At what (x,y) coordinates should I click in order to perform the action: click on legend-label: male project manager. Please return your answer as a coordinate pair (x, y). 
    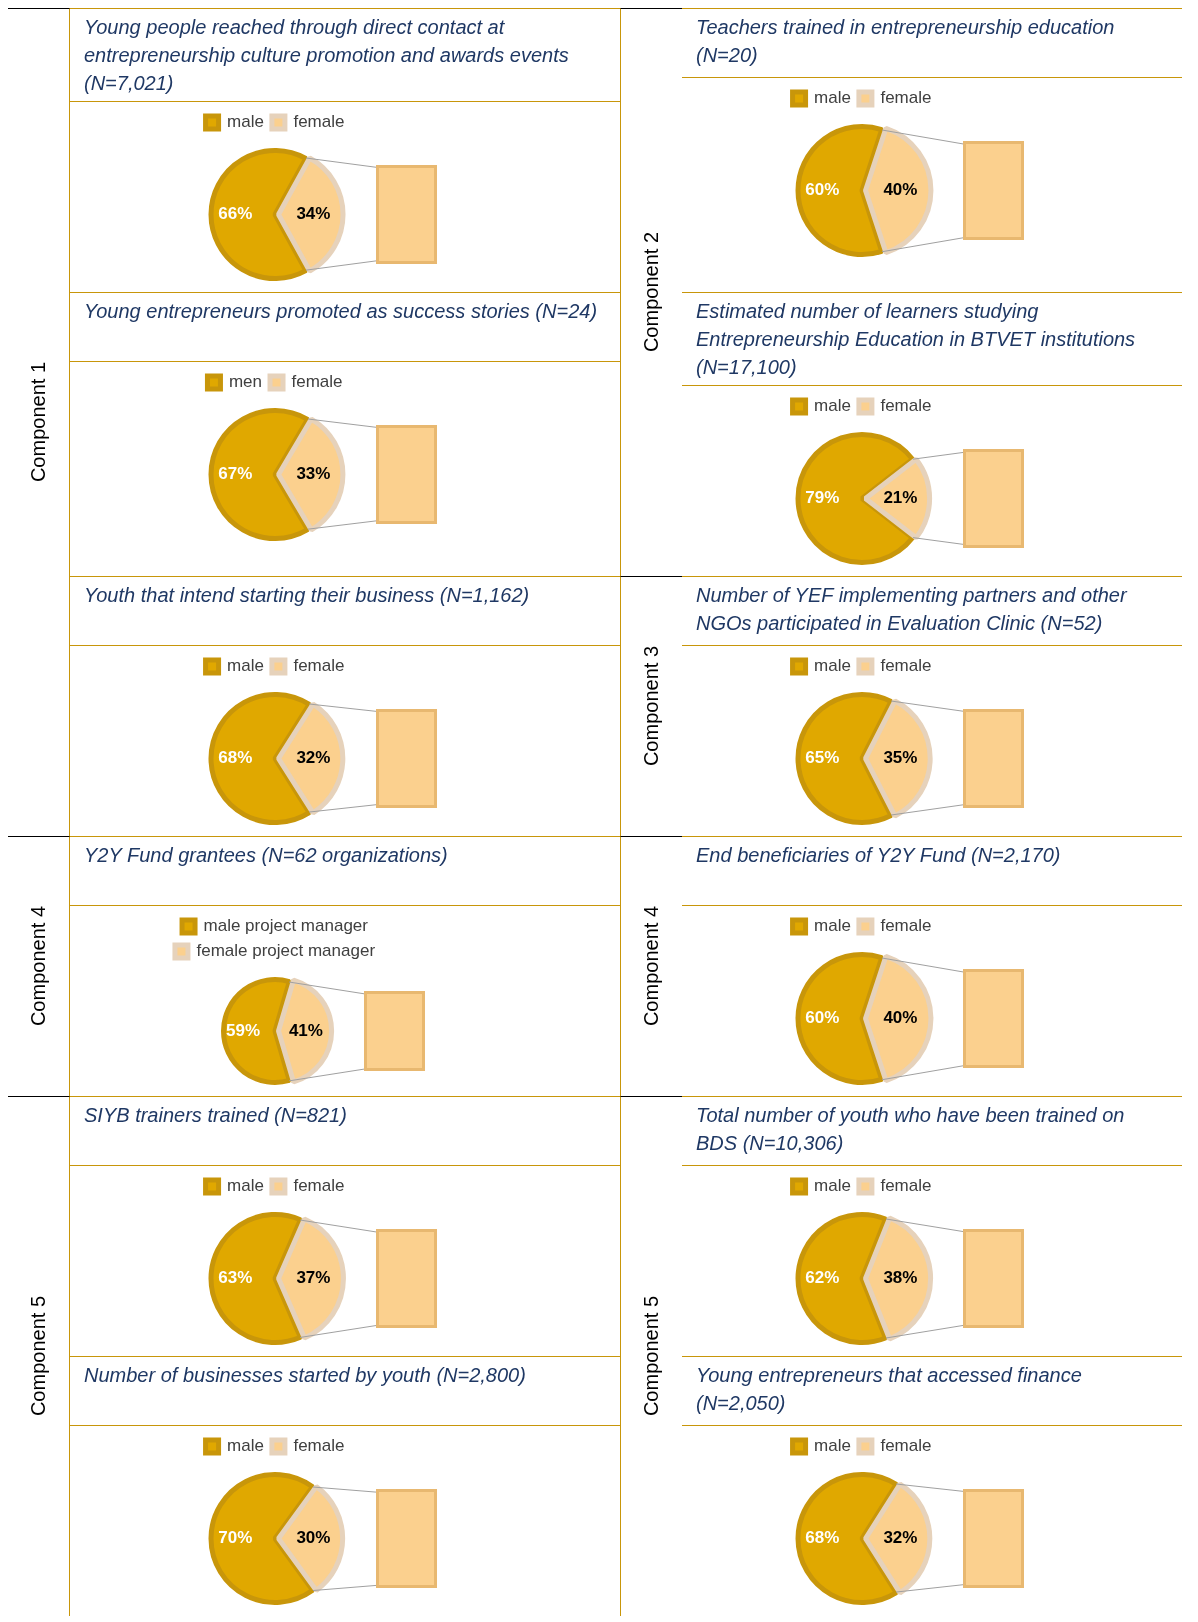
    Looking at the image, I should click on (286, 926).